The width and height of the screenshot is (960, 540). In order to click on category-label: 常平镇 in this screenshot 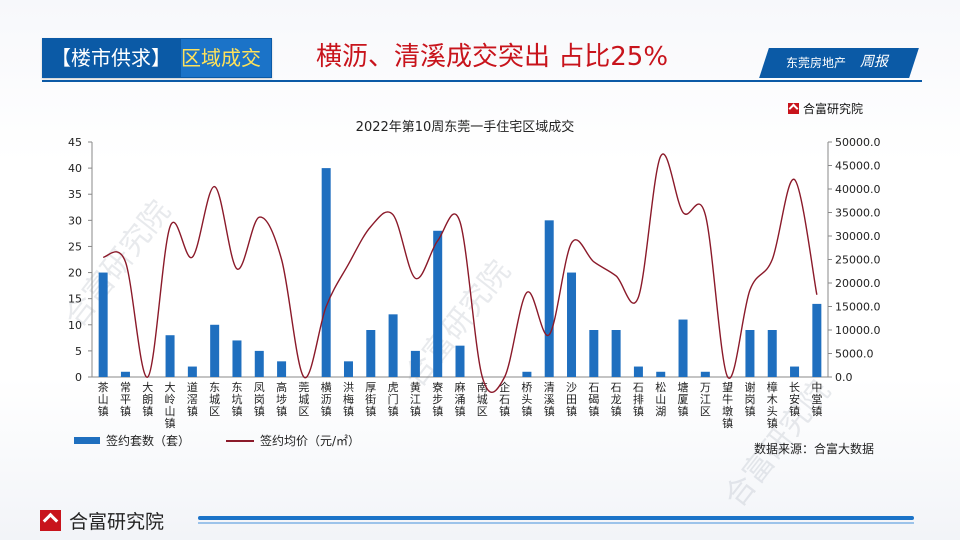, I will do `click(125, 399)`.